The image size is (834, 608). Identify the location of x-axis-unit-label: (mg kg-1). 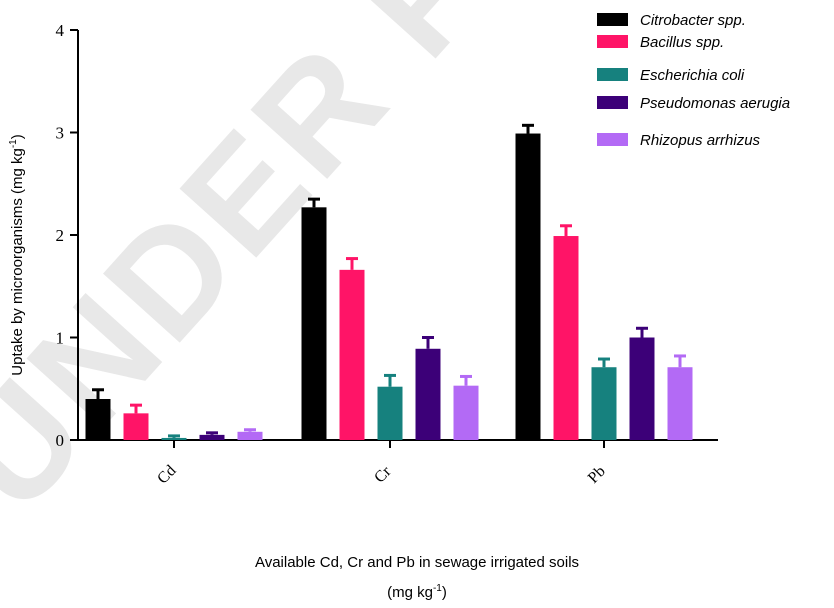
(417, 592).